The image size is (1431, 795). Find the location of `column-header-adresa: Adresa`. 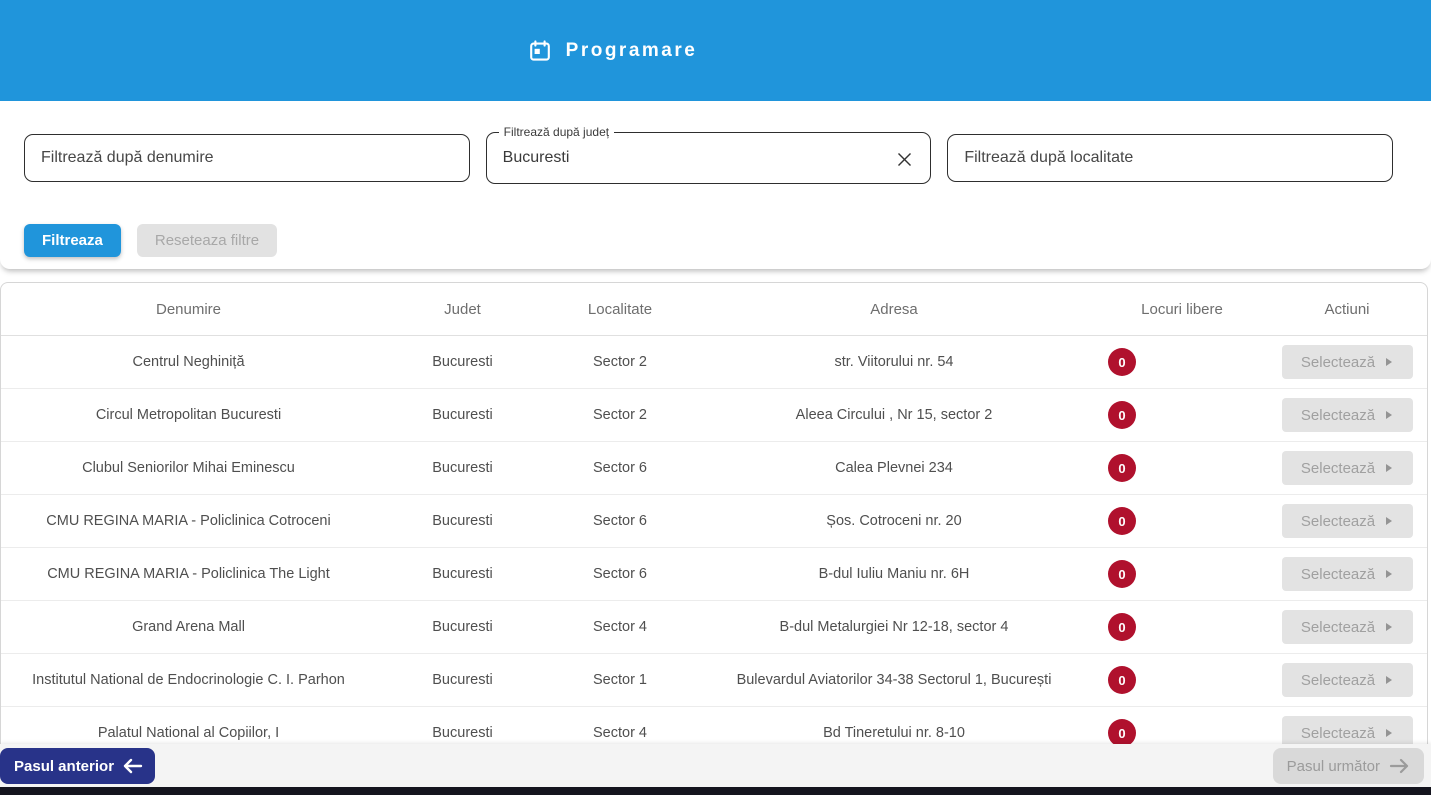

column-header-adresa: Adresa is located at coordinates (894, 309).